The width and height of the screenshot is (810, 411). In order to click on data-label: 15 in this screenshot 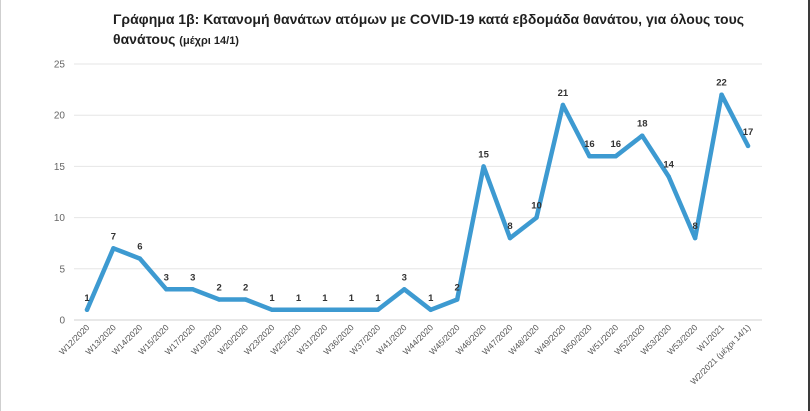, I will do `click(483, 154)`.